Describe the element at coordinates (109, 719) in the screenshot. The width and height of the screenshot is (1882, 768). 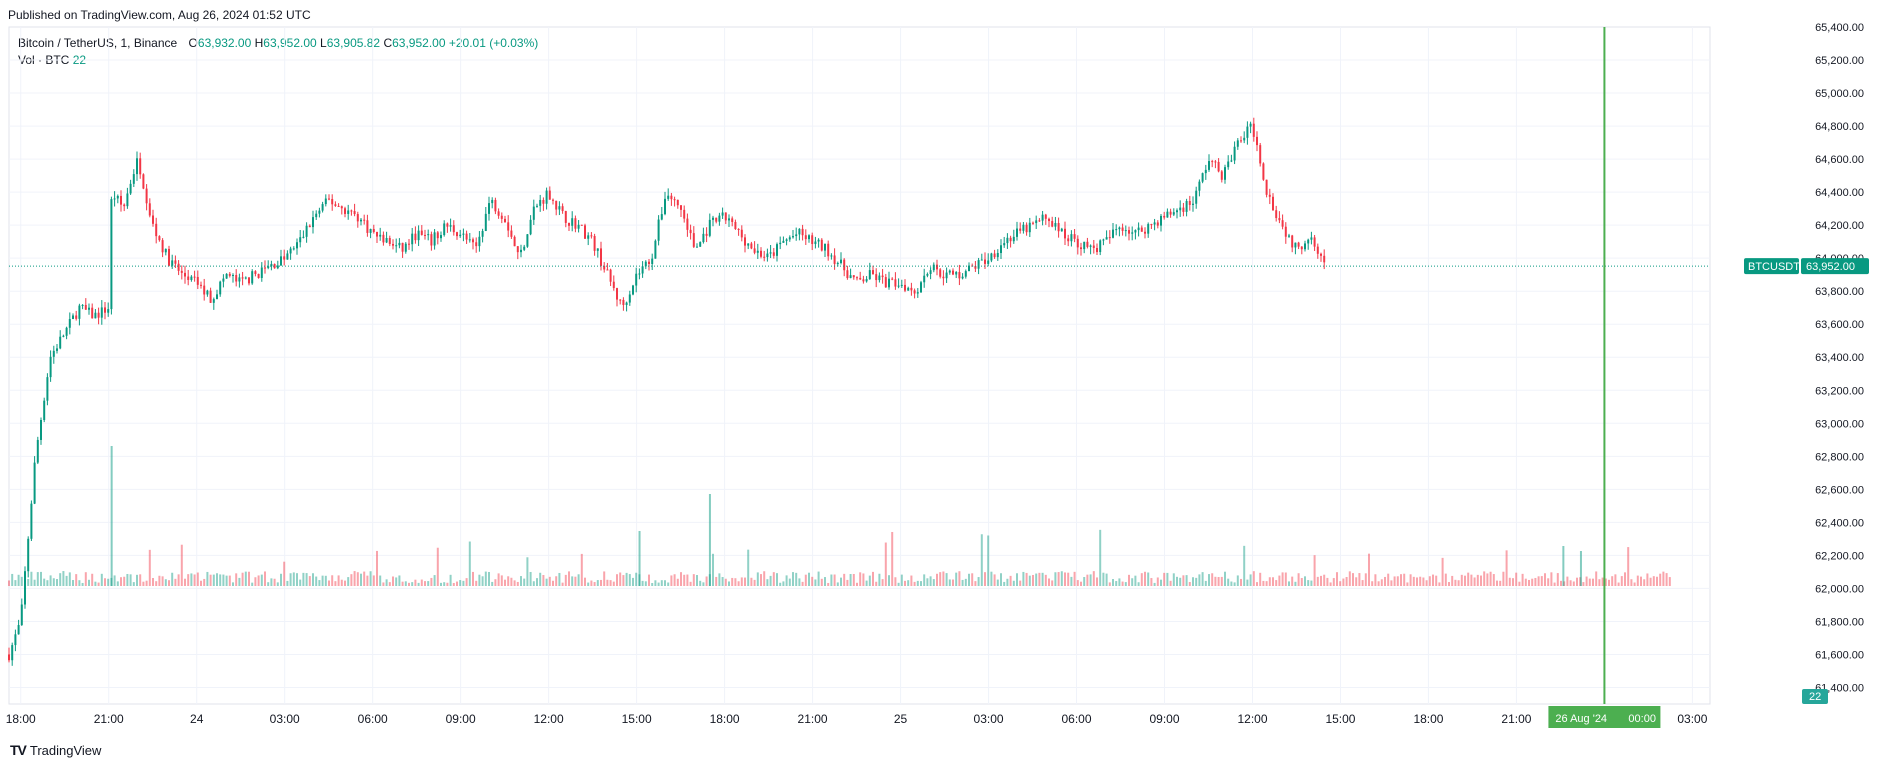
I see `x-tick-label: 21:00` at that location.